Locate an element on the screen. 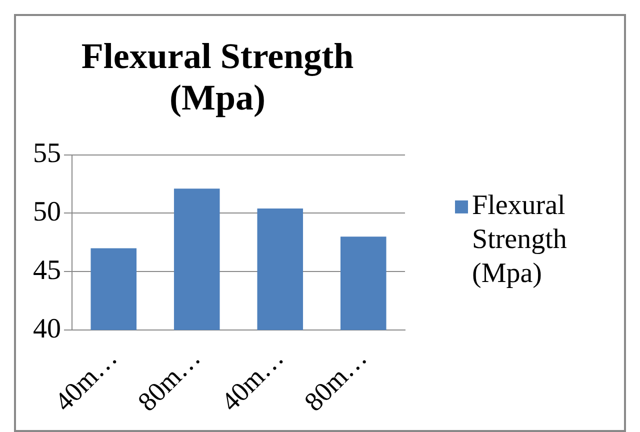 This screenshot has height=432, width=640. y-tick-label: 45 is located at coordinates (47, 270).